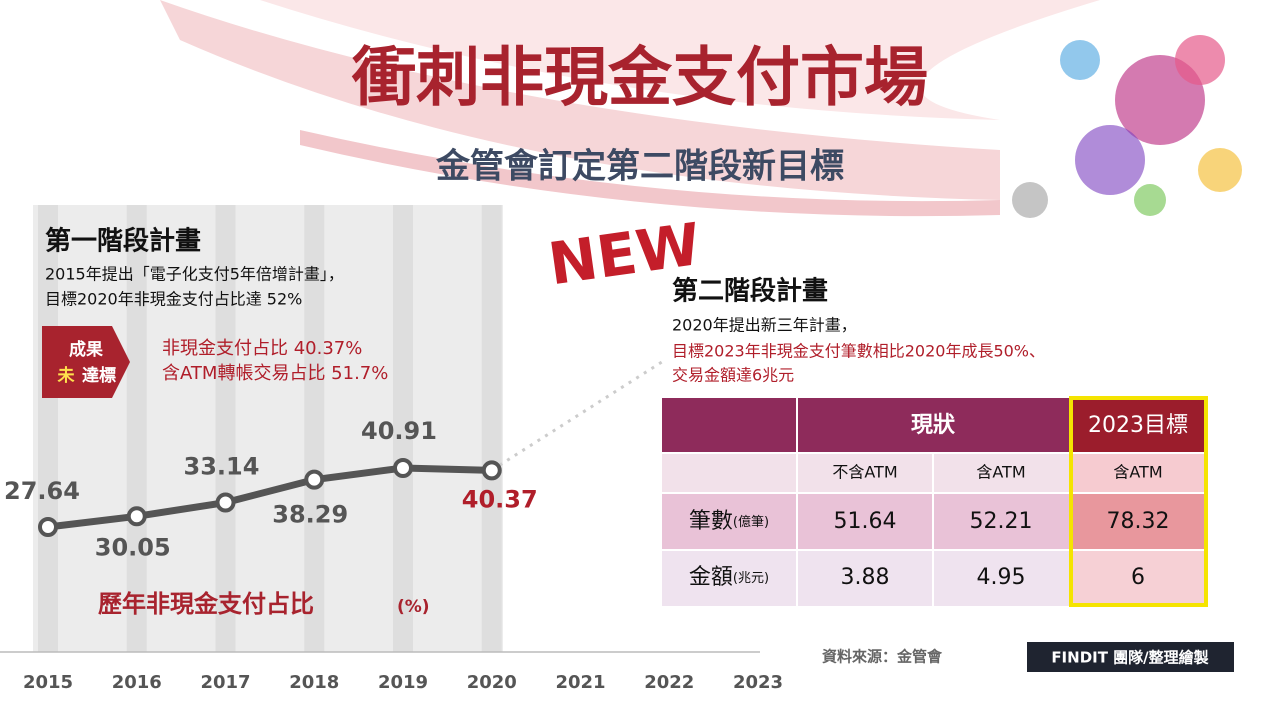  I want to click on row-unit: (億筆), so click(751, 522).